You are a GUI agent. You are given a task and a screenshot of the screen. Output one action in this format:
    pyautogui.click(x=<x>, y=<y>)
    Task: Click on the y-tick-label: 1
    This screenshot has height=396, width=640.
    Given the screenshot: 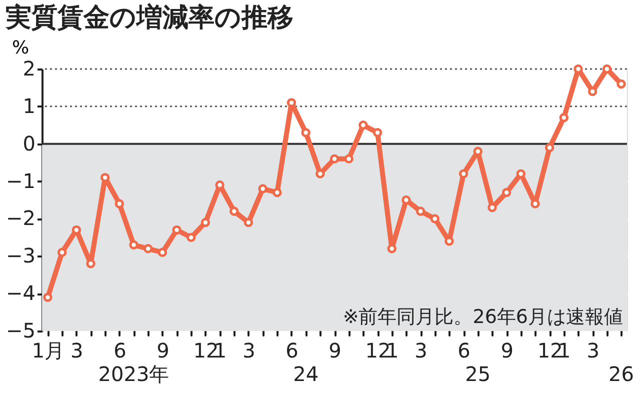 What is the action you would take?
    pyautogui.click(x=29, y=106)
    